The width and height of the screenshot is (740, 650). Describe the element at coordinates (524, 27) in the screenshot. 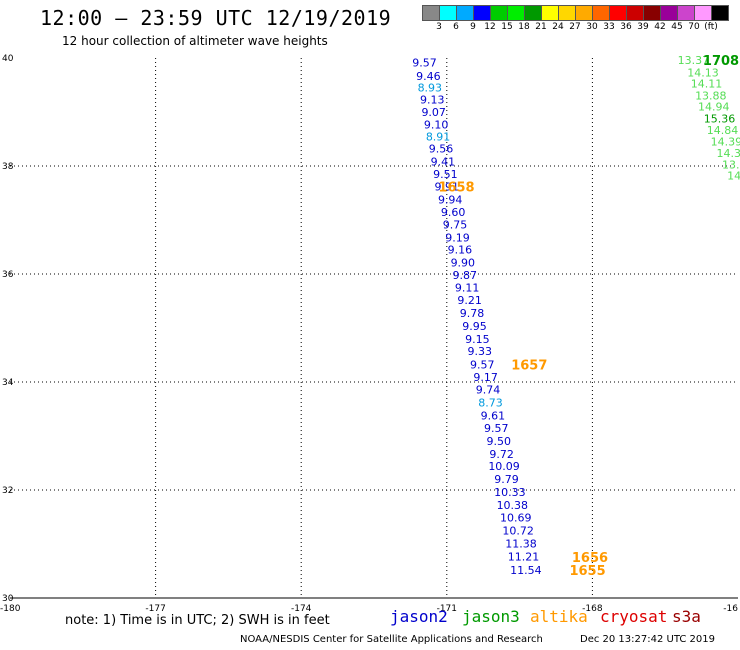

I see `color-scale-label: 18` at that location.